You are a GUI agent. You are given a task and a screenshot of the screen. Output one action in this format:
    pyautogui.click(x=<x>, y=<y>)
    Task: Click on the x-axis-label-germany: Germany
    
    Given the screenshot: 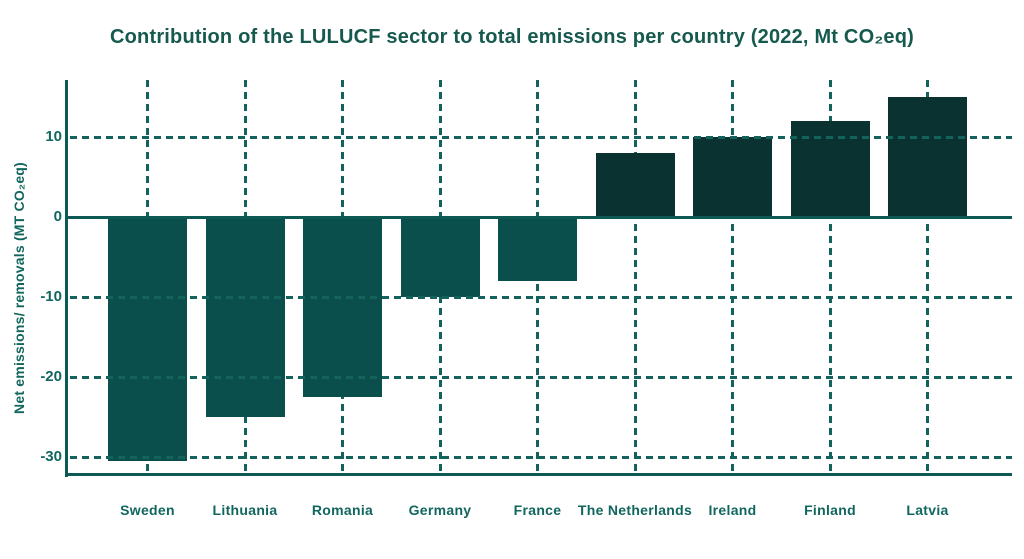 What is the action you would take?
    pyautogui.click(x=440, y=510)
    